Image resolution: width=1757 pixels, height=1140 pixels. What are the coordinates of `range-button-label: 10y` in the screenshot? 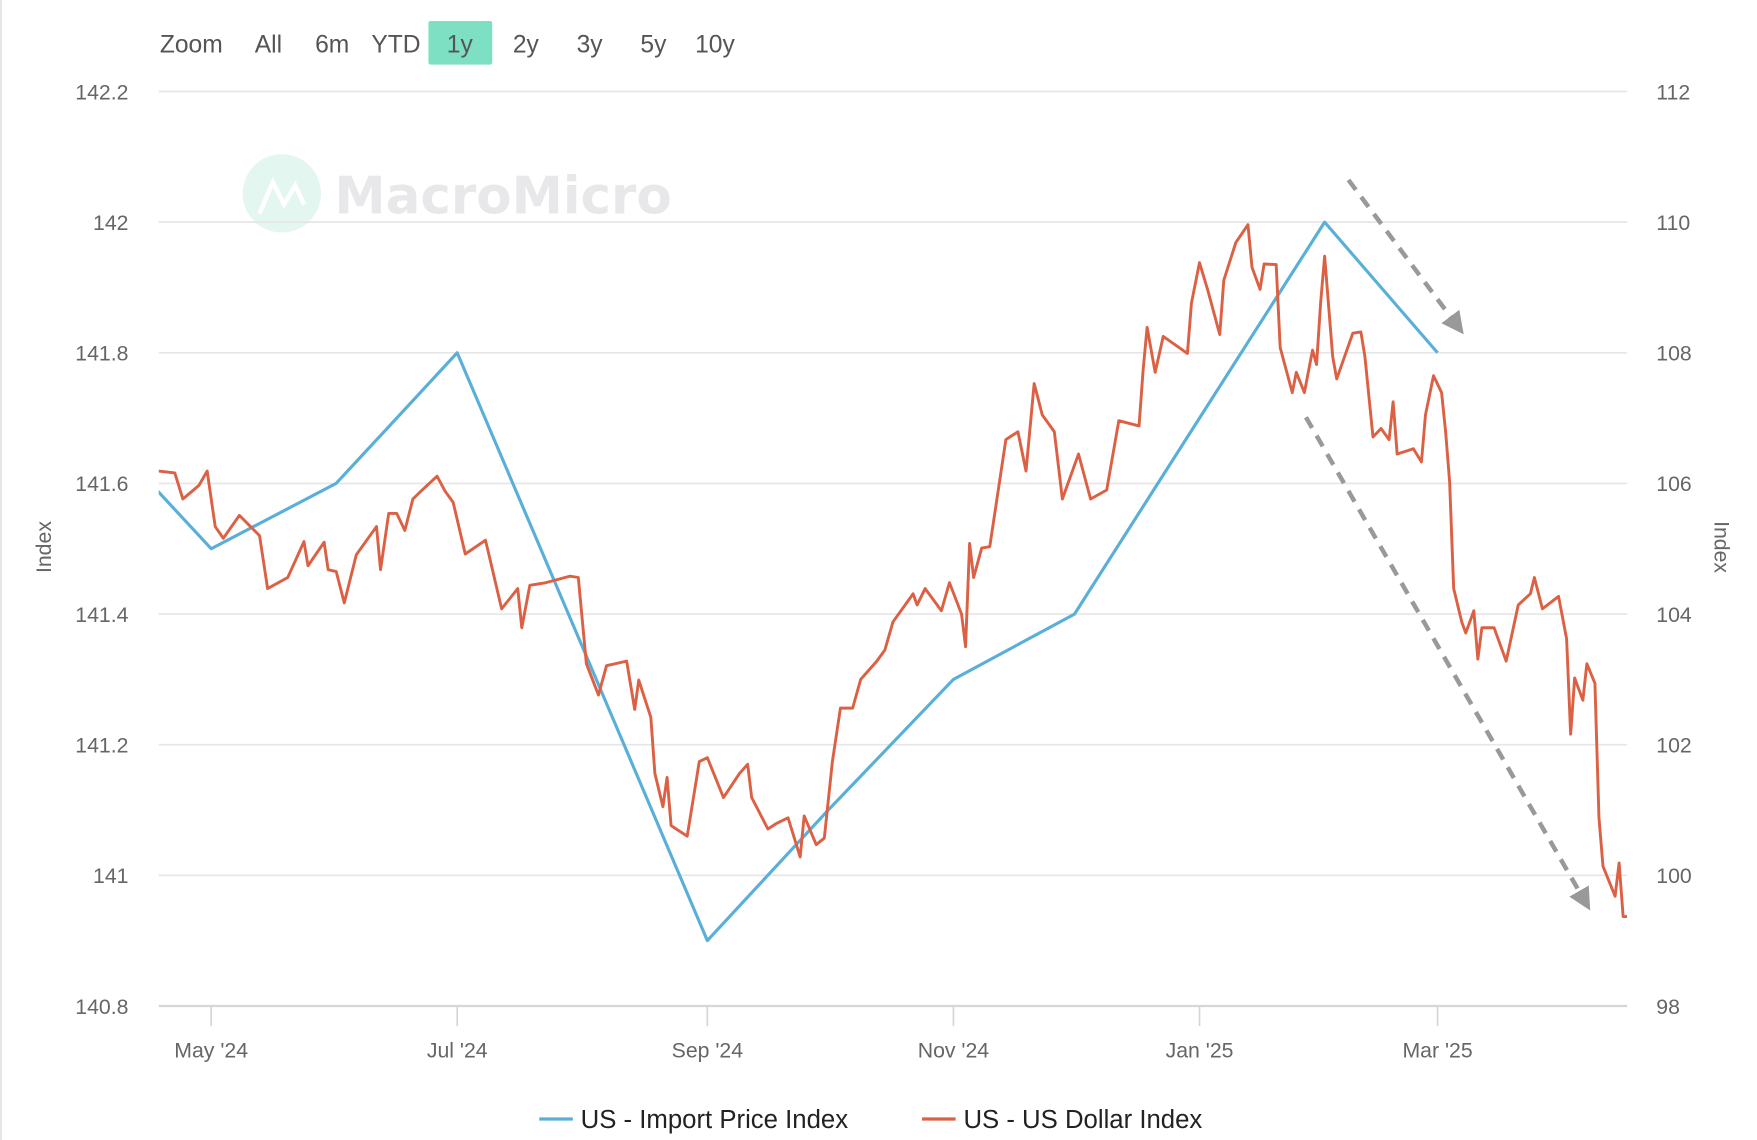 It's located at (715, 44).